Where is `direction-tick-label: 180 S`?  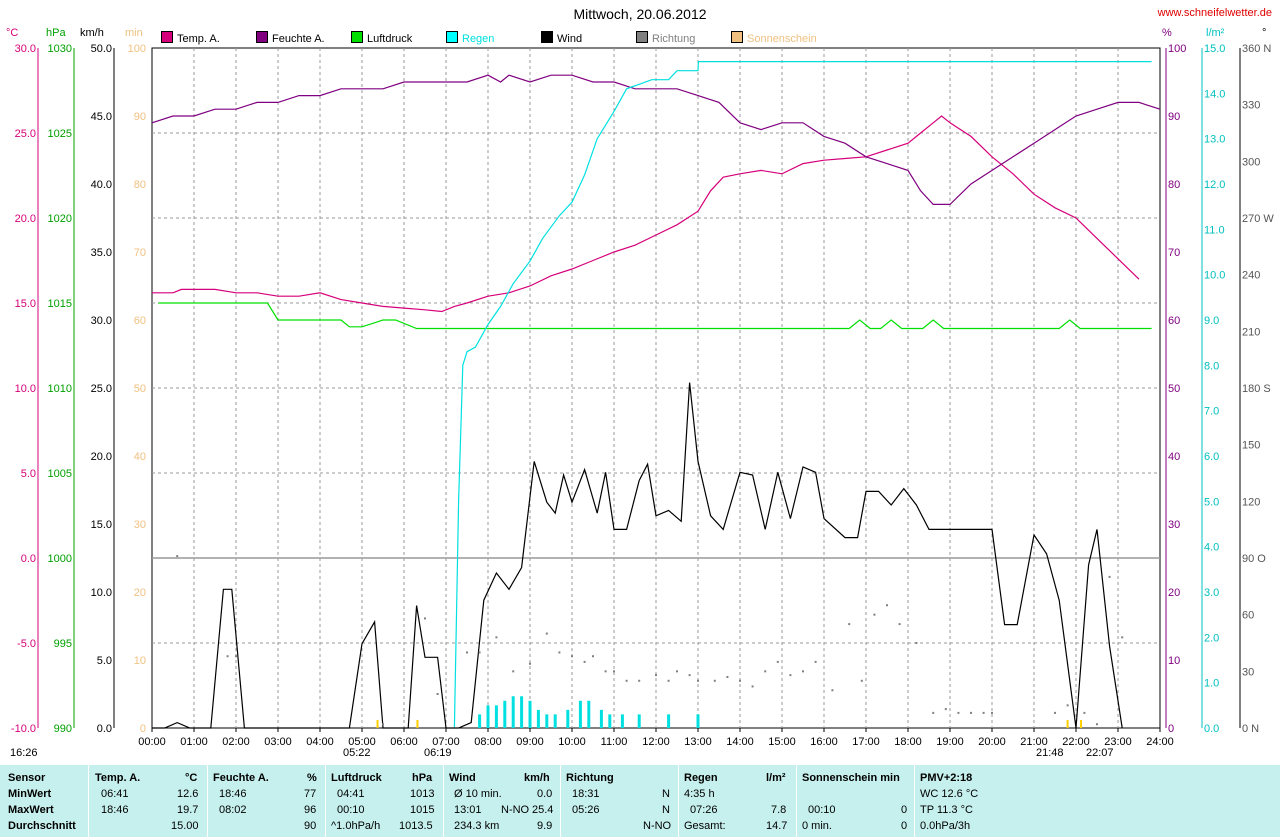 direction-tick-label: 180 S is located at coordinates (1256, 389).